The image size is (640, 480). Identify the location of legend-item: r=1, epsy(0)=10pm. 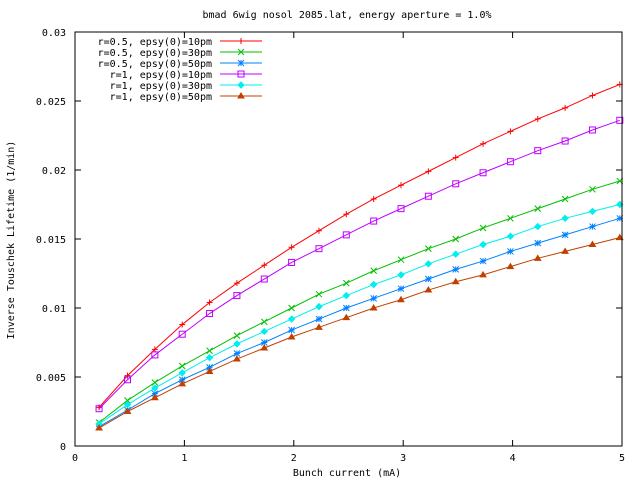
(186, 75).